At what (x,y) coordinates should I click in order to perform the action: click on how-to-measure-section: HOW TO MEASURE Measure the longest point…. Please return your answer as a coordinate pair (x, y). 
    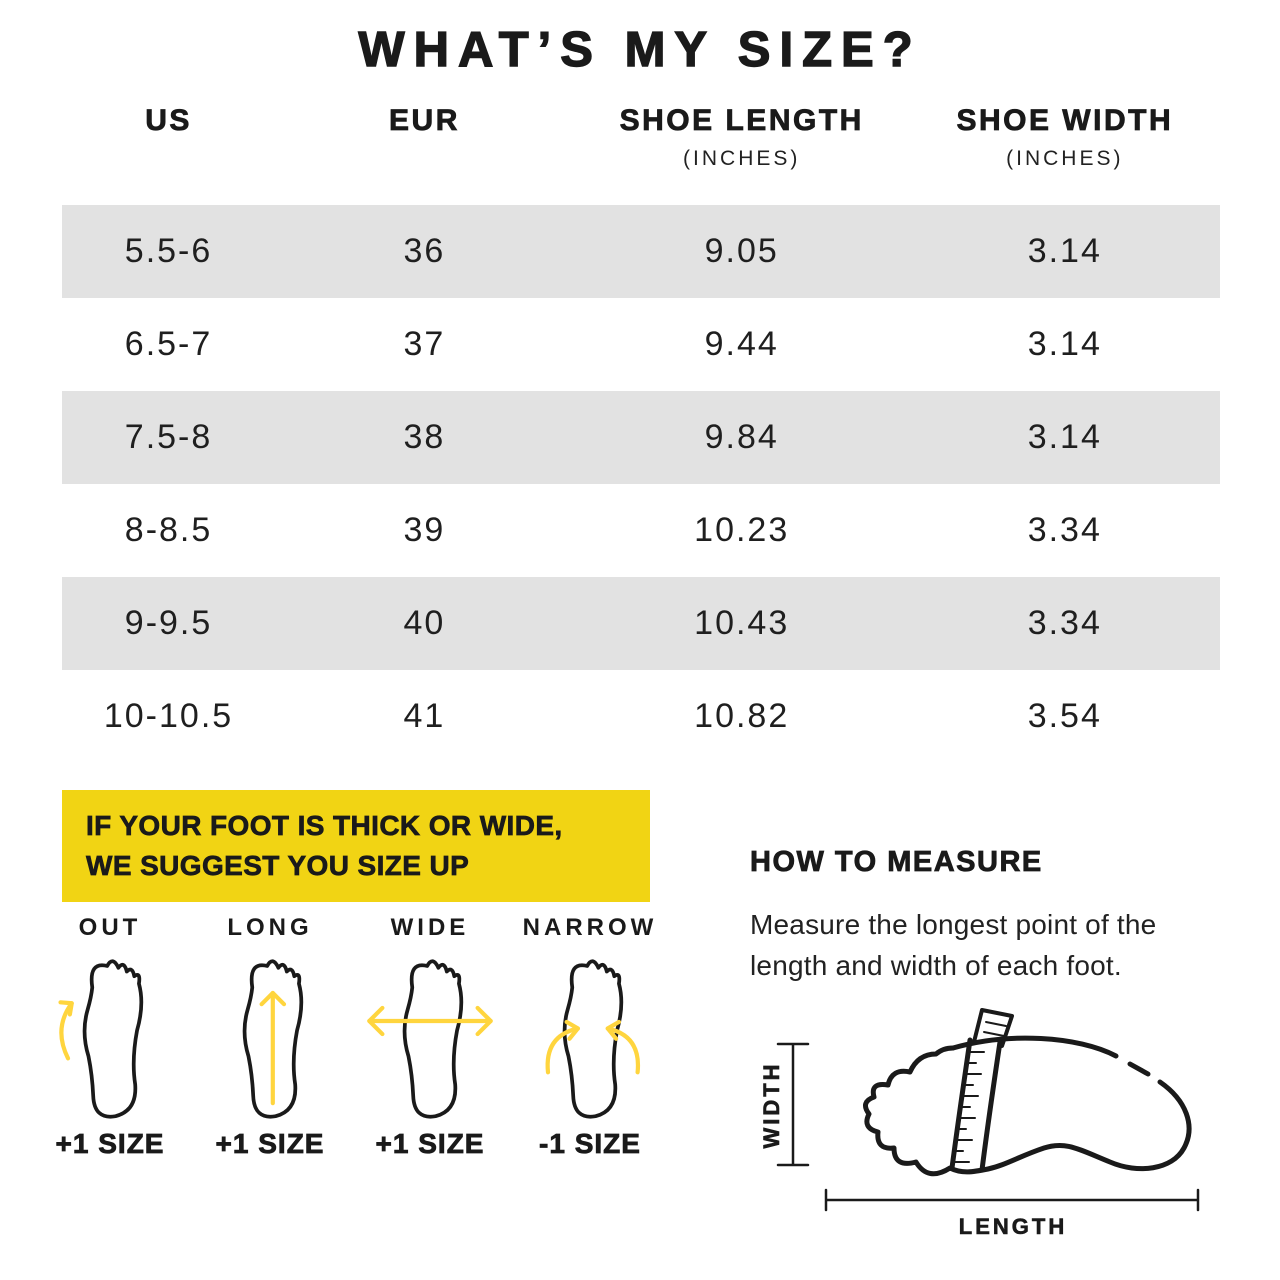
    Looking at the image, I should click on (995, 916).